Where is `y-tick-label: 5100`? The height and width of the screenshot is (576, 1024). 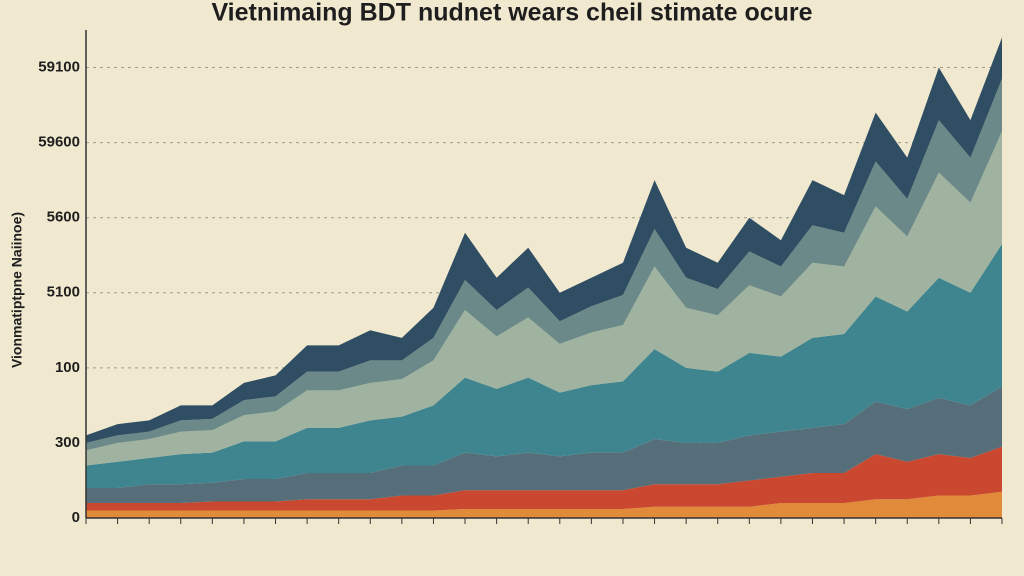 y-tick-label: 5100 is located at coordinates (63, 292).